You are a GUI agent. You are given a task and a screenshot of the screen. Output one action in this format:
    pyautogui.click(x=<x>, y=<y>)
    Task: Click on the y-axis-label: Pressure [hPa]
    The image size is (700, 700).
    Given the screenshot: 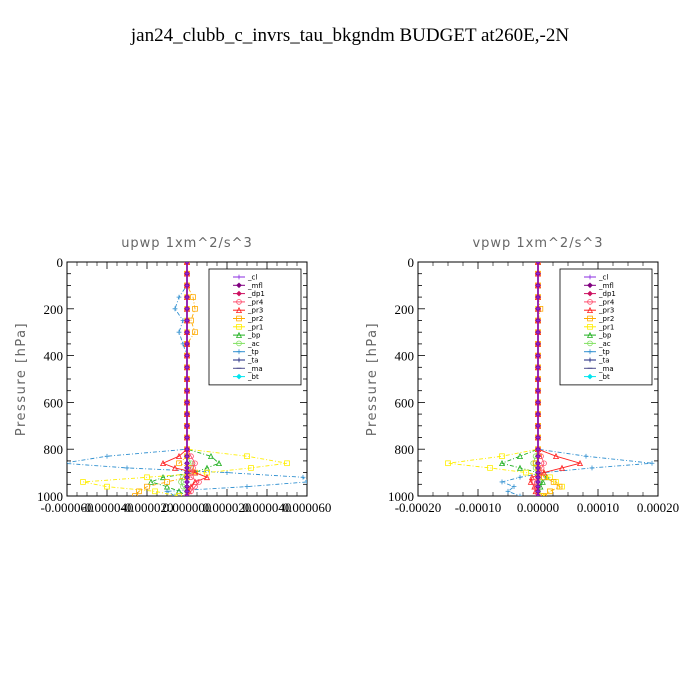 What is the action you would take?
    pyautogui.click(x=372, y=379)
    